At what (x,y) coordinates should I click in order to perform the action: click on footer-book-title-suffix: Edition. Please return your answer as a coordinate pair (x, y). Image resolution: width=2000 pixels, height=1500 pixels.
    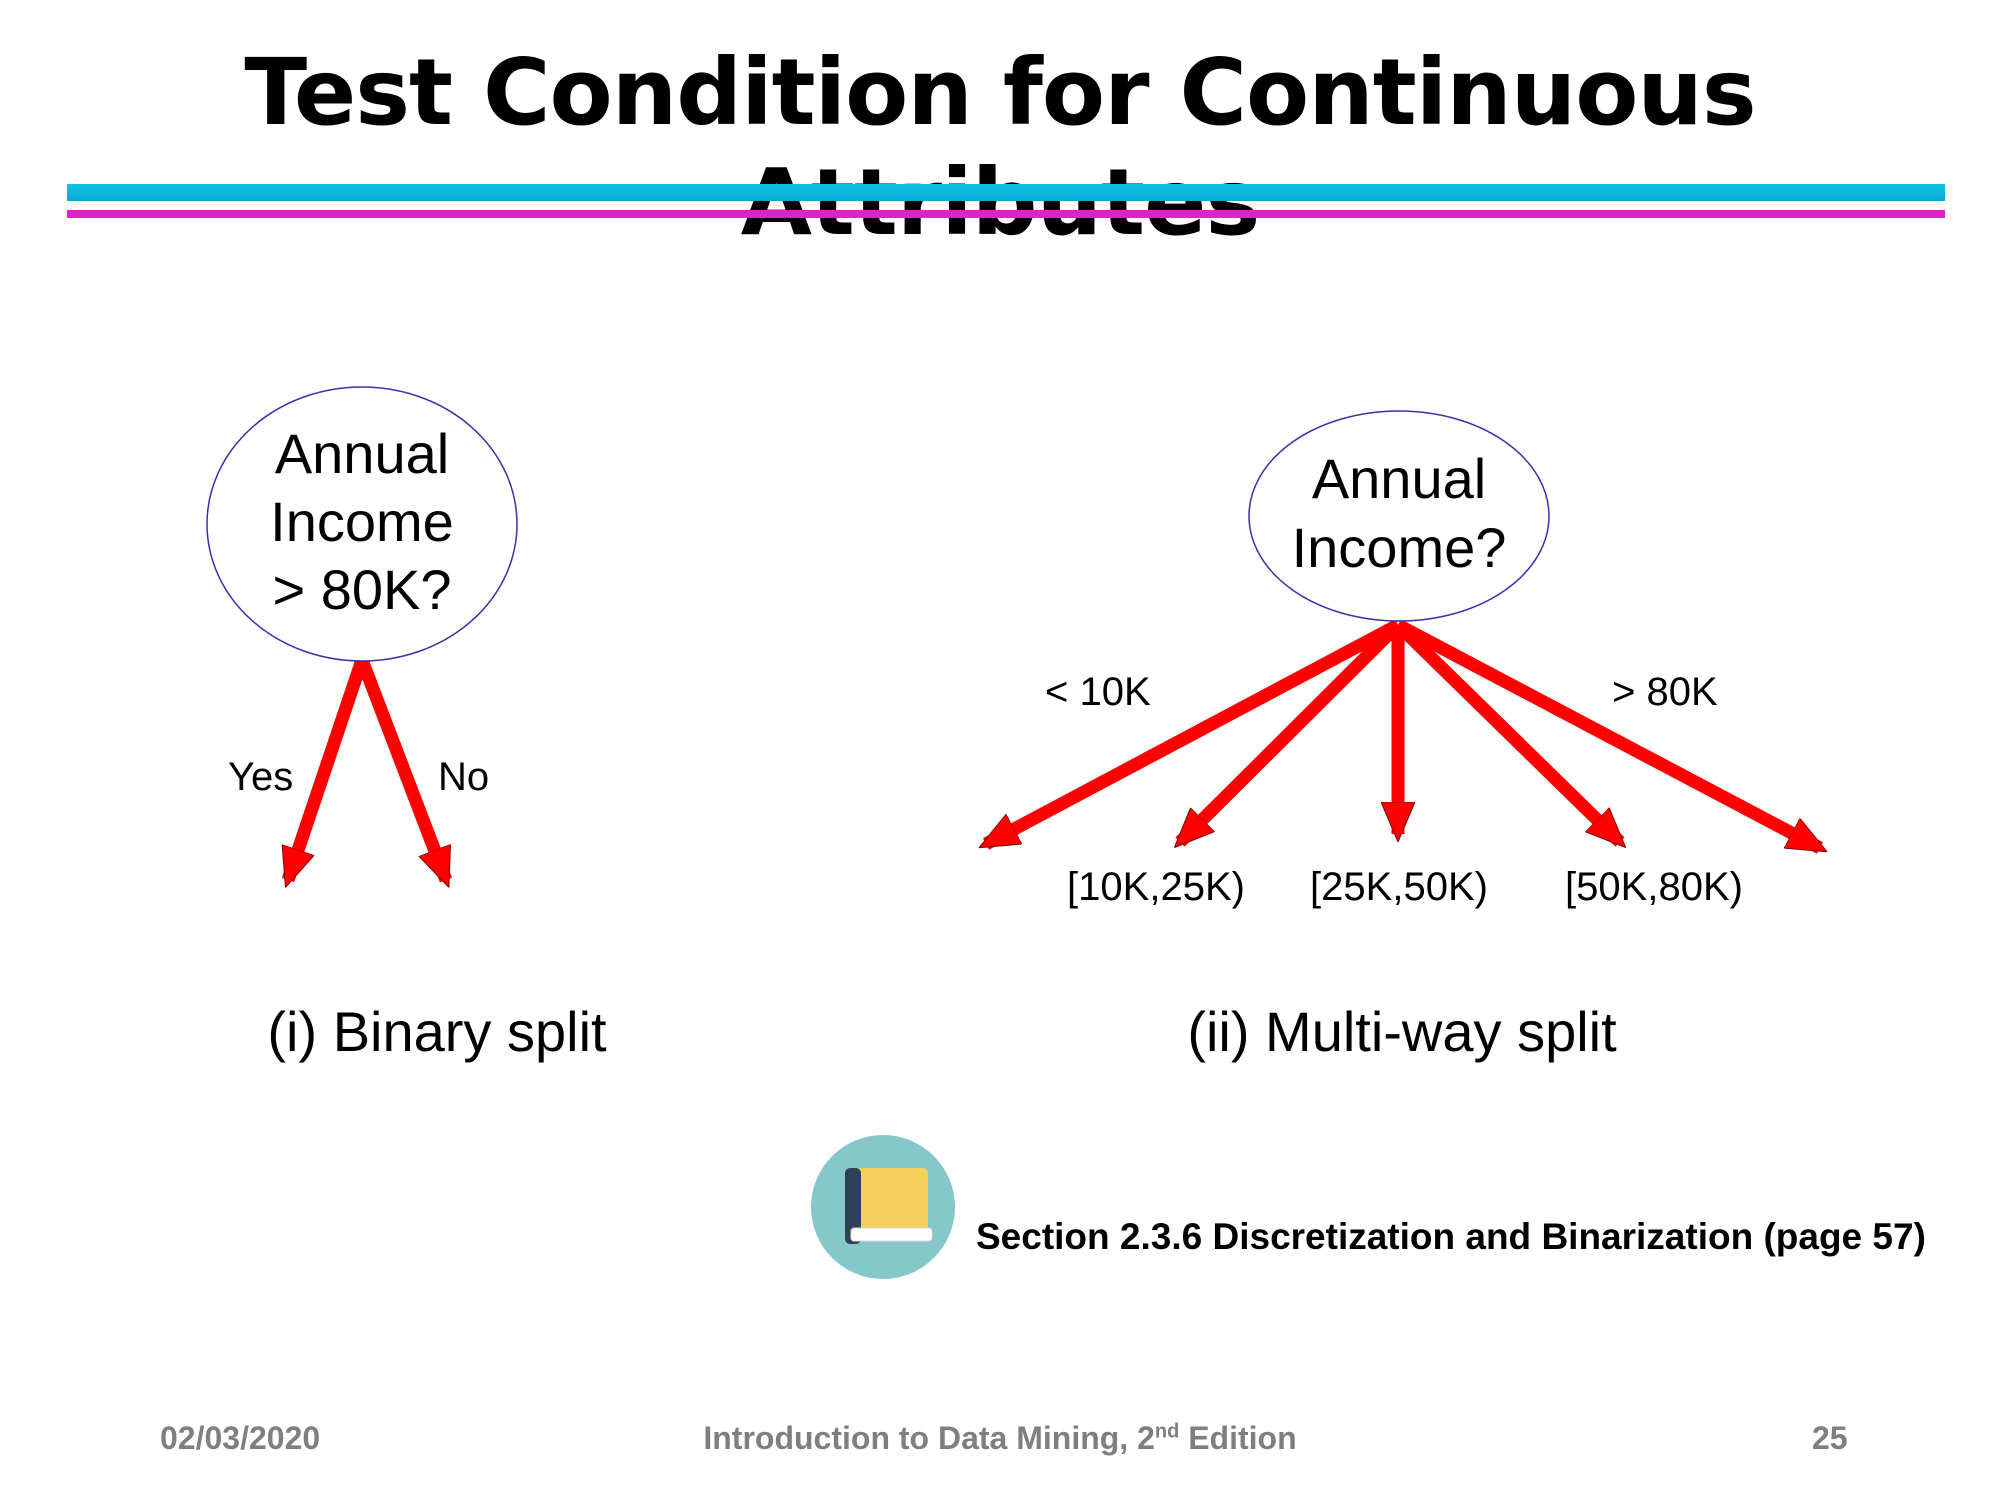
    Looking at the image, I should click on (1238, 1438).